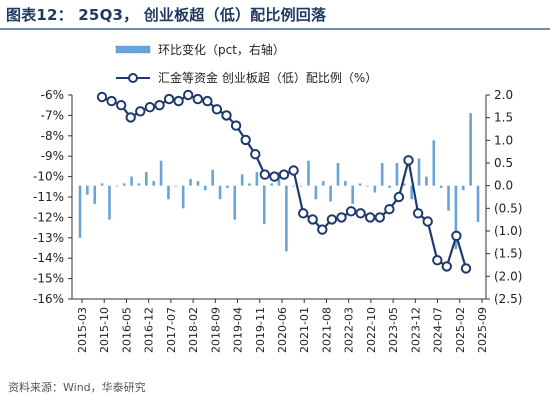  What do you see at coordinates (52, 136) in the screenshot?
I see `left-axis-label: -8%` at bounding box center [52, 136].